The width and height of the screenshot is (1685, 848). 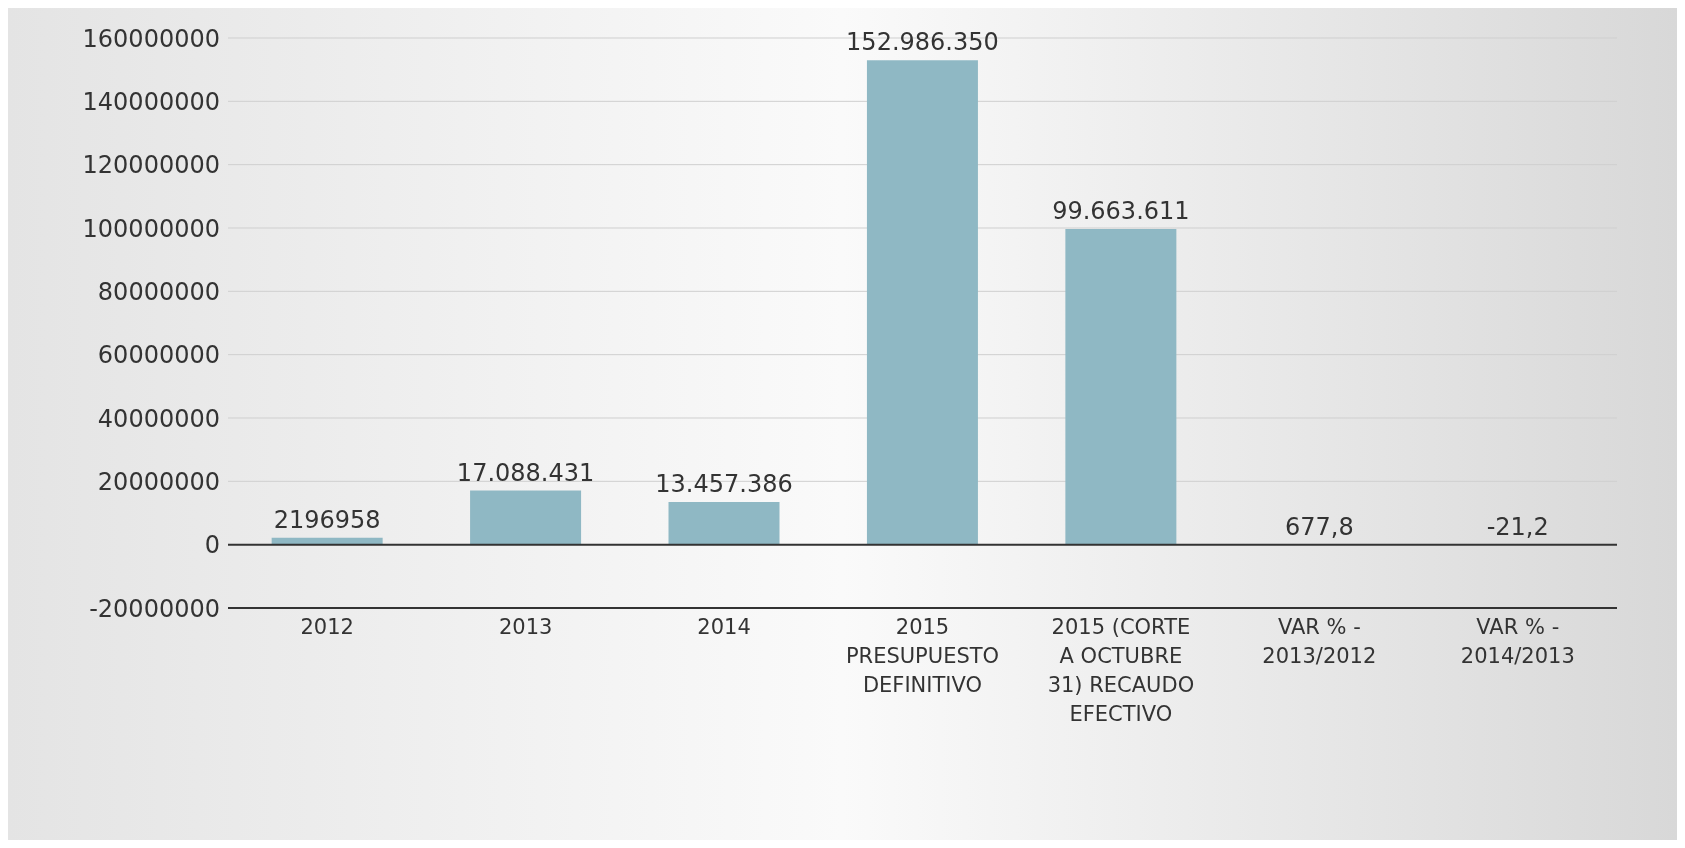 What do you see at coordinates (151, 38) in the screenshot?
I see `y-tick-label: 160000000` at bounding box center [151, 38].